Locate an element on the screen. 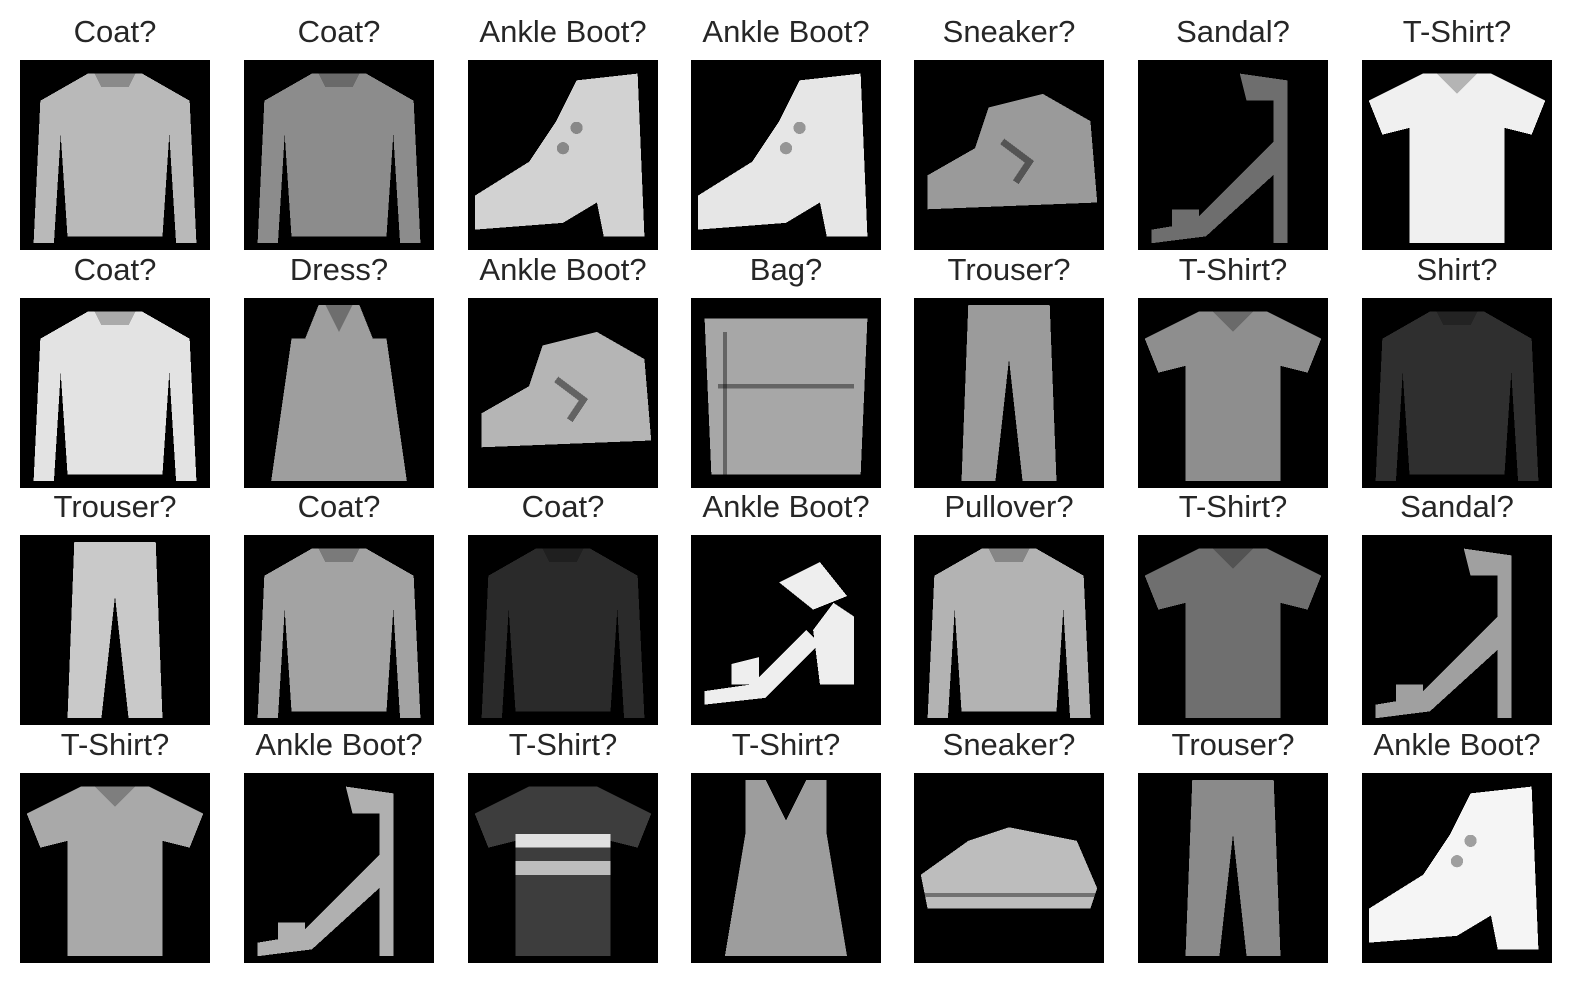 The width and height of the screenshot is (1590, 992). heeled-sandal-icon is located at coordinates (786, 630).